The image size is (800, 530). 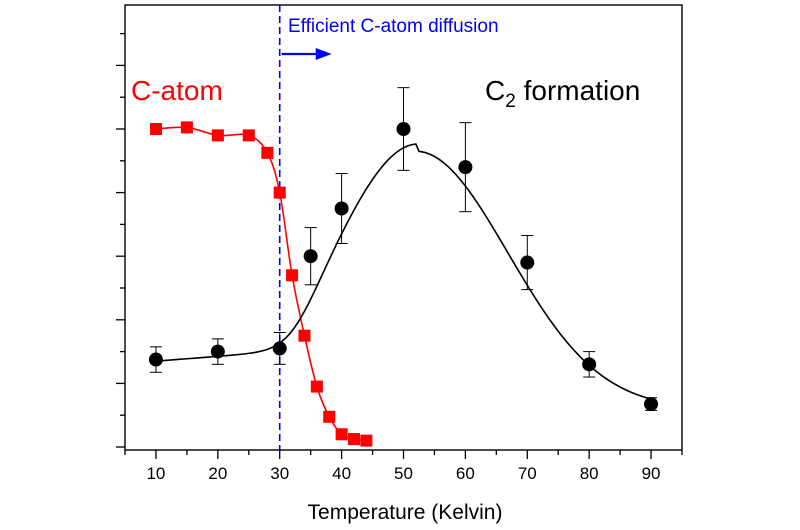 What do you see at coordinates (177, 90) in the screenshot?
I see `c-atom-label: C-atom` at bounding box center [177, 90].